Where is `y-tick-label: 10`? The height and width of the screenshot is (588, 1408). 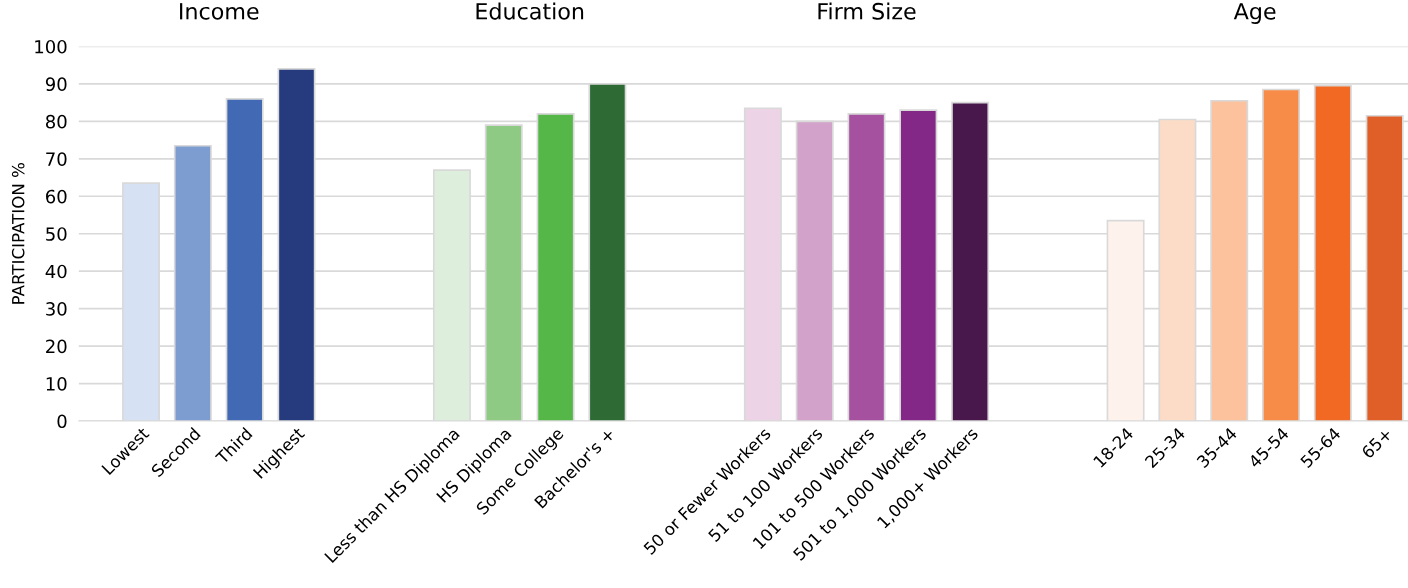
y-tick-label: 10 is located at coordinates (56, 384).